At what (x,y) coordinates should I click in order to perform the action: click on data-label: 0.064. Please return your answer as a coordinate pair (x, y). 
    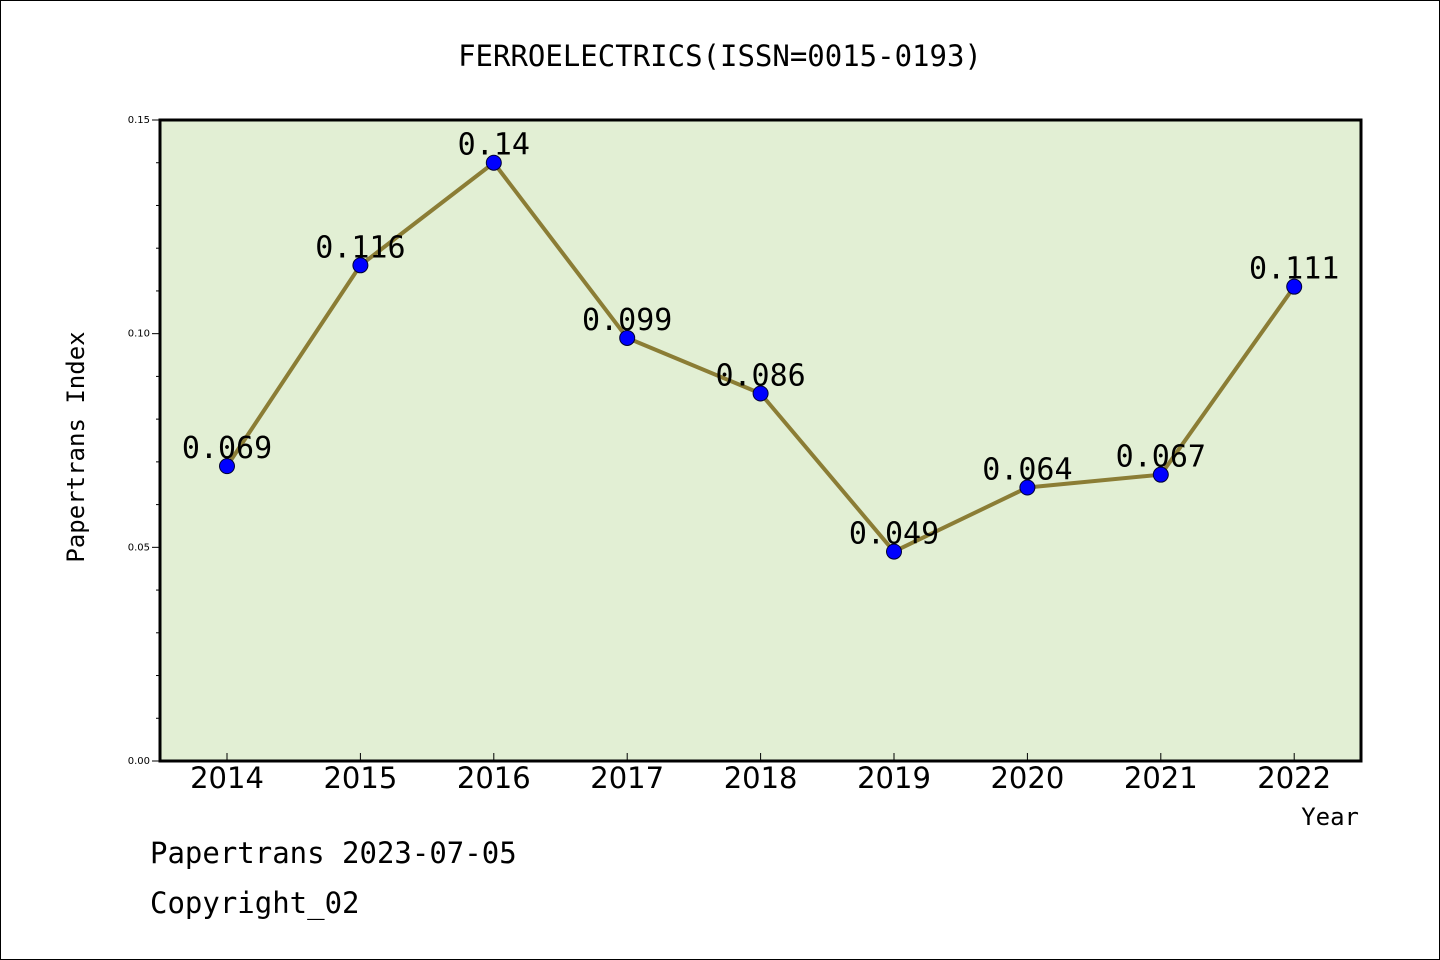
    Looking at the image, I should click on (1027, 470).